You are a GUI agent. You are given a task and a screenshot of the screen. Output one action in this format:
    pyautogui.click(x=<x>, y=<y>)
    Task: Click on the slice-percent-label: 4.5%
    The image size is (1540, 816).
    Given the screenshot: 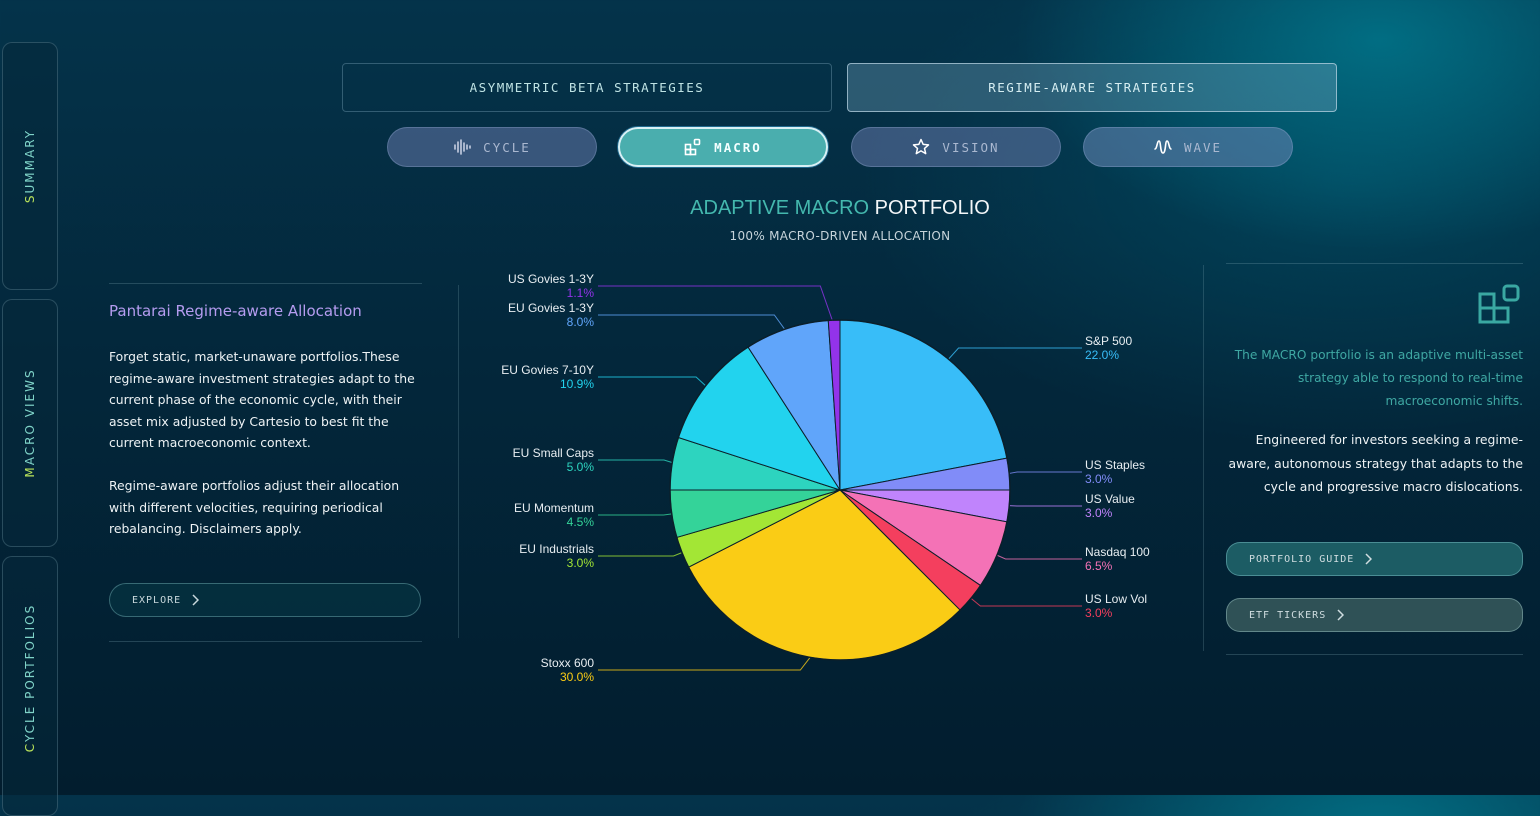 What is the action you would take?
    pyautogui.click(x=581, y=522)
    